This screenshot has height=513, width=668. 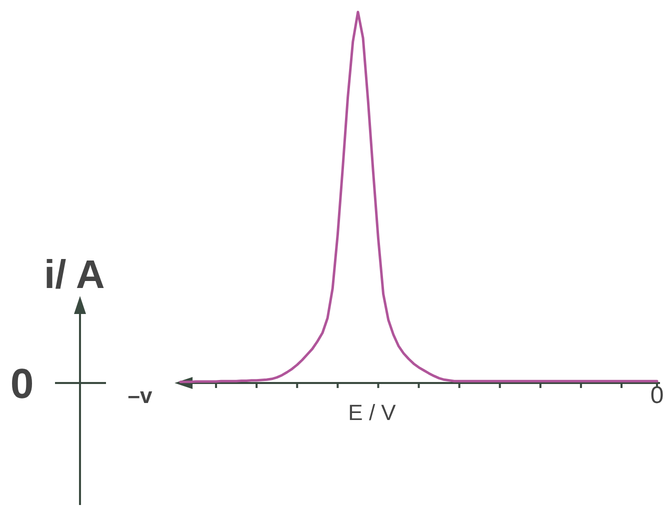 I want to click on y-axis-title: i/ A, so click(x=74, y=275).